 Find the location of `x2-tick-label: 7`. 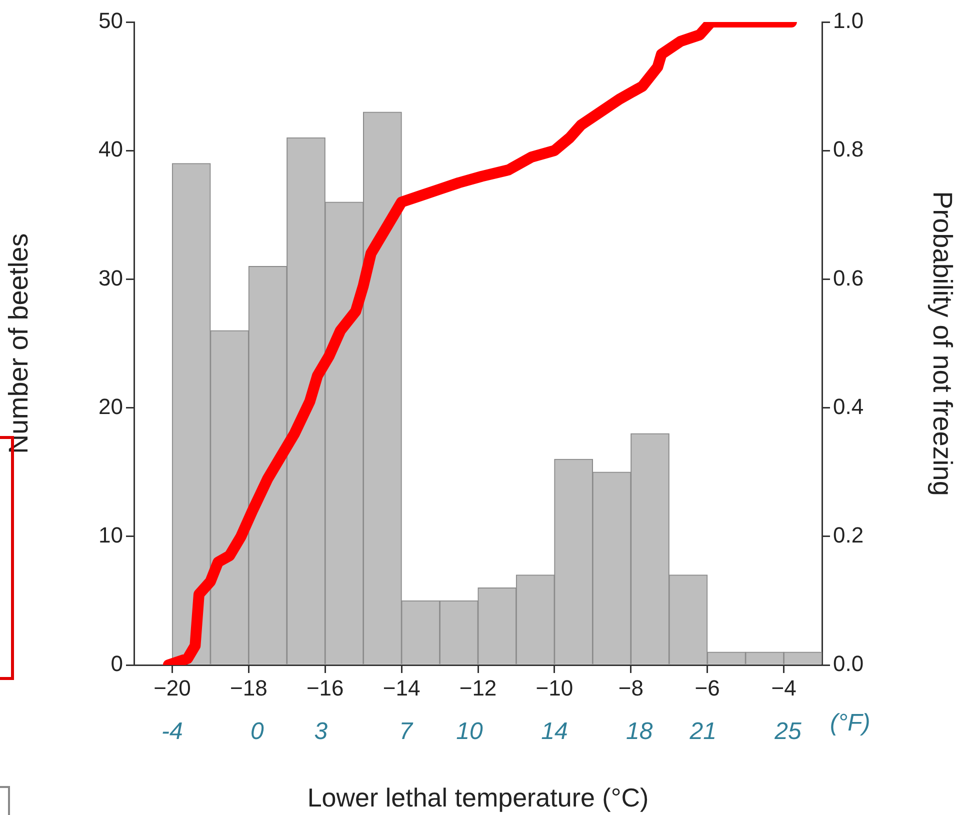

x2-tick-label: 7 is located at coordinates (406, 732).